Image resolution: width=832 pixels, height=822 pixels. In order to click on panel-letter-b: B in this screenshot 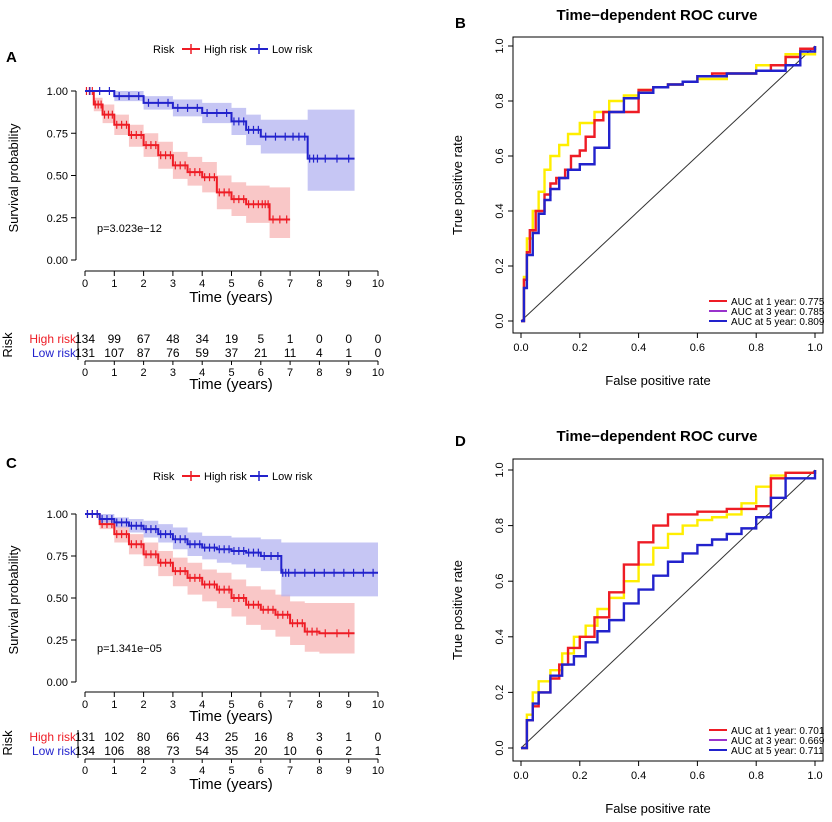, I will do `click(460, 23)`.